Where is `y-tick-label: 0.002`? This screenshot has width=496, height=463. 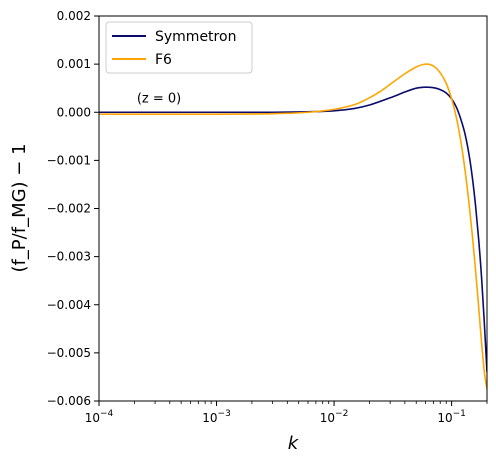
y-tick-label: 0.002 is located at coordinates (74, 16).